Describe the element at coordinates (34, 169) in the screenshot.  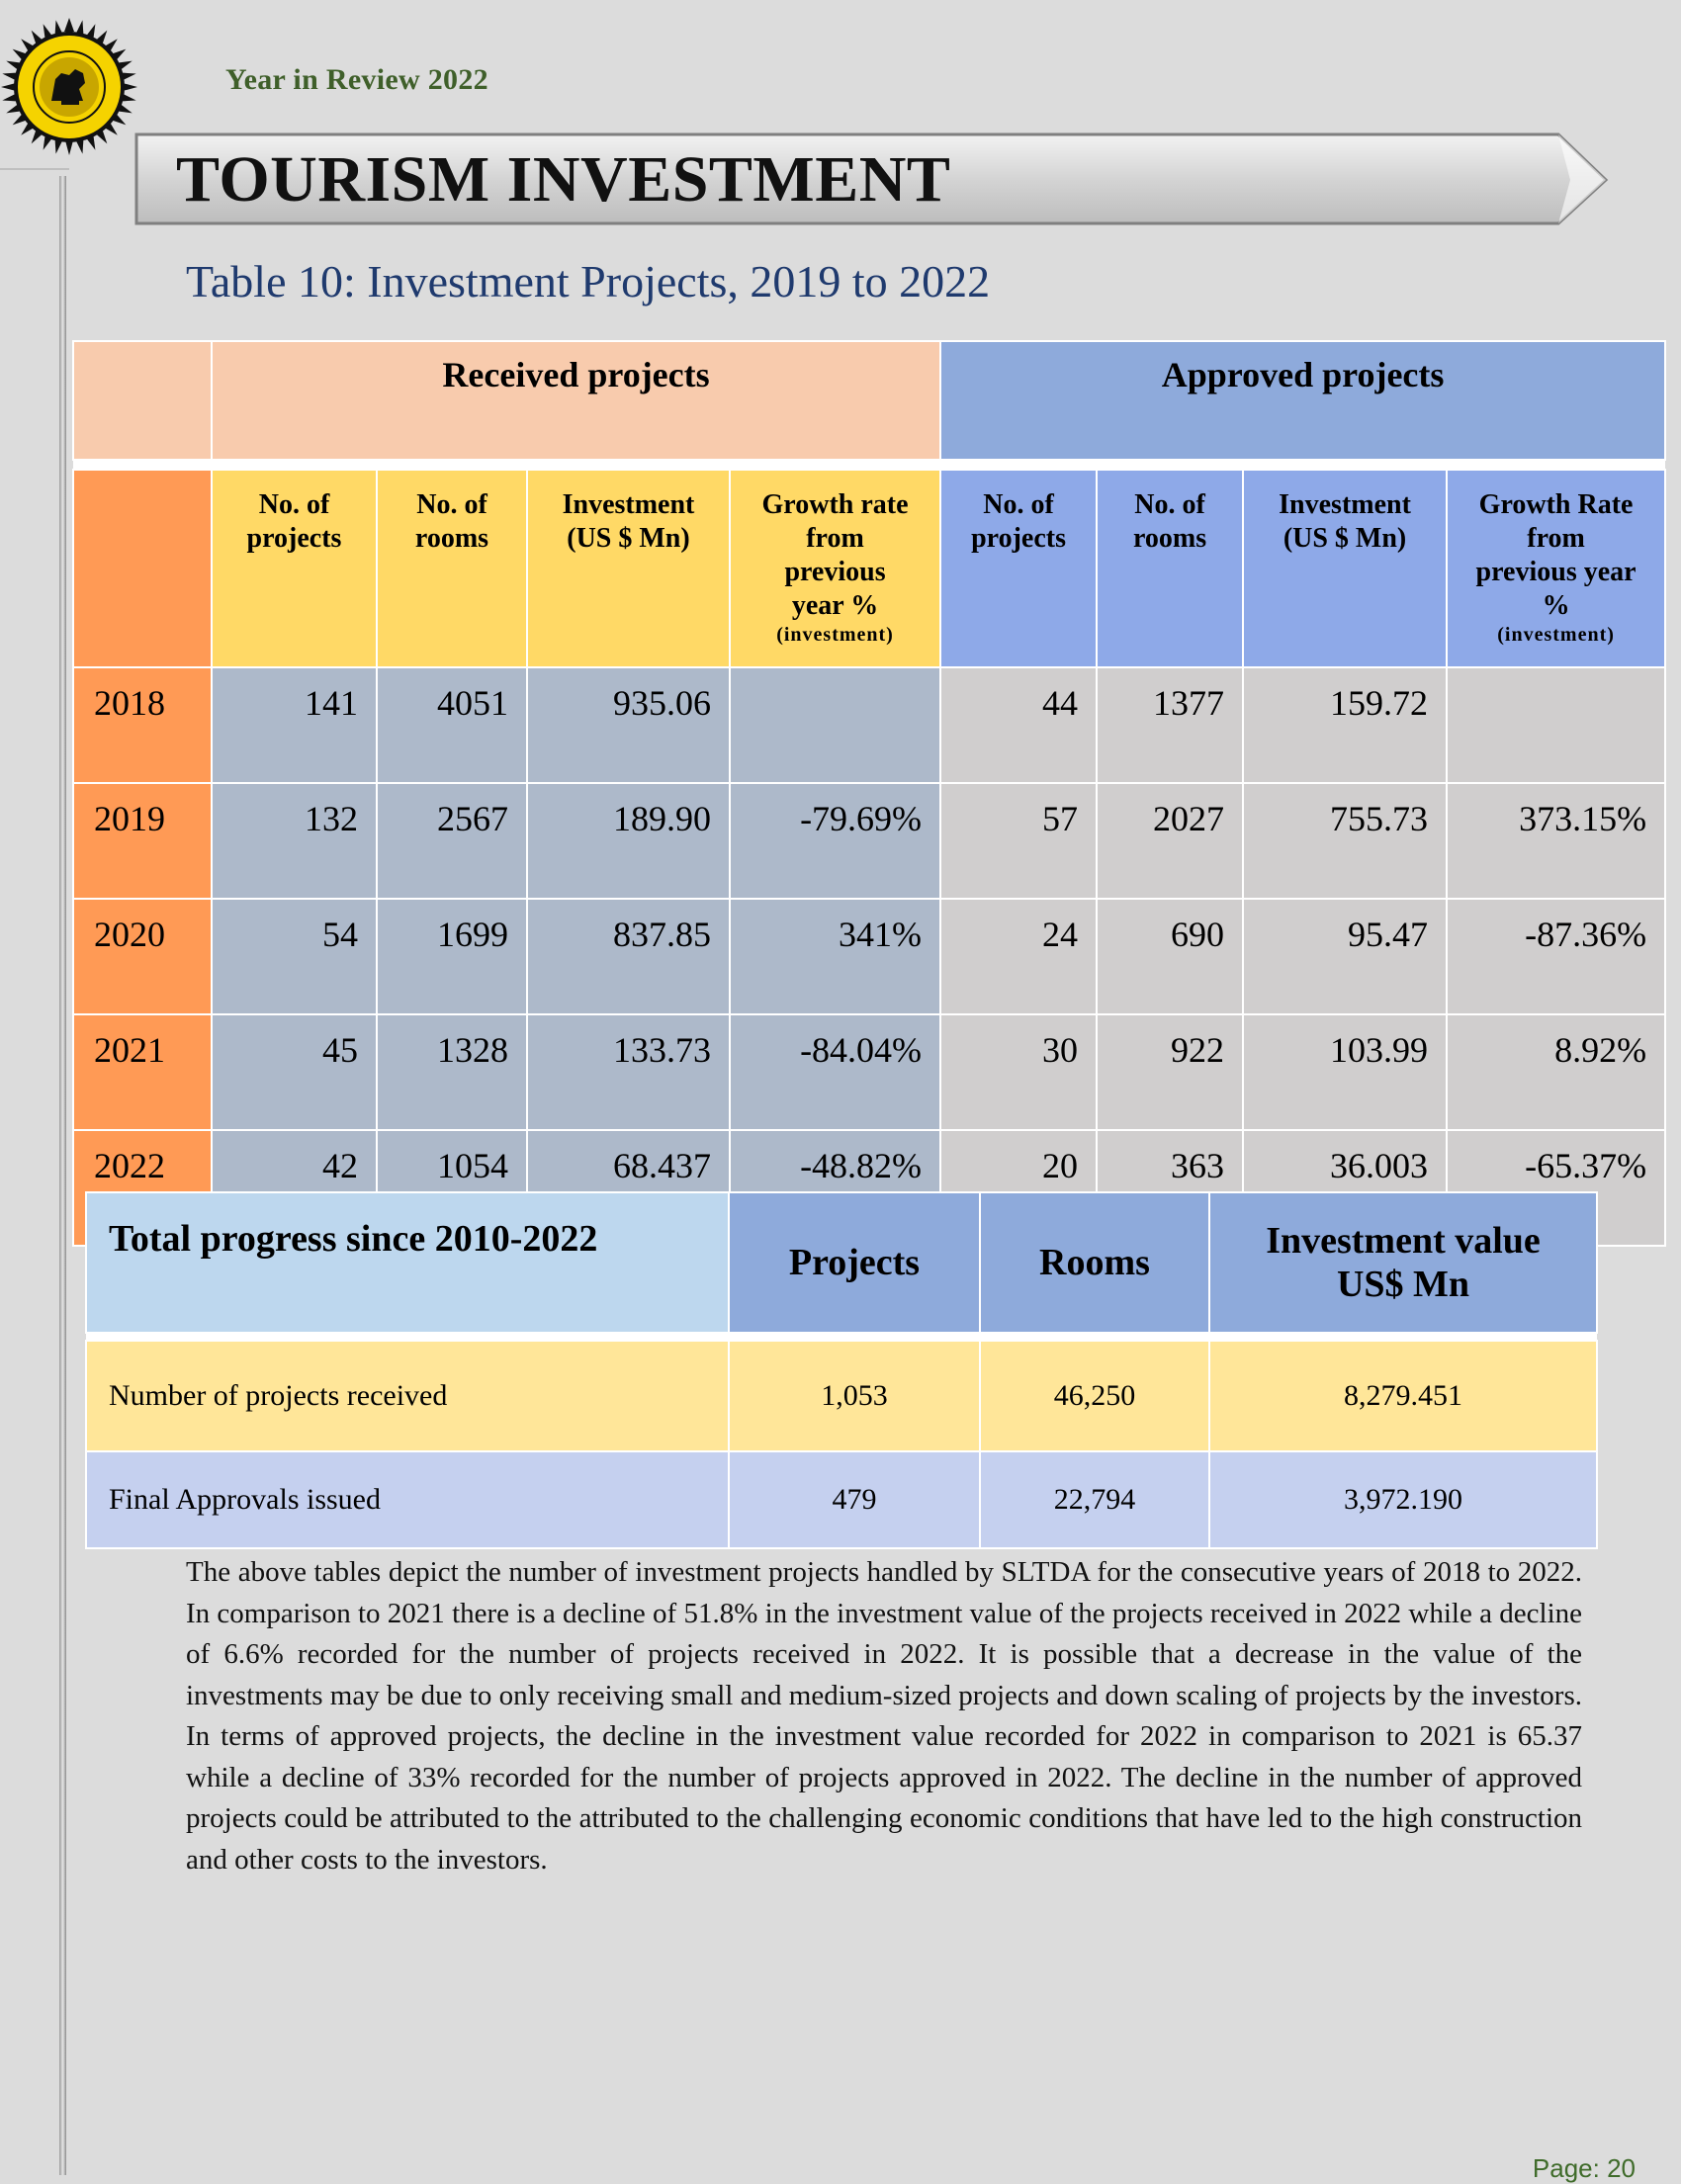
I see `top-rule` at that location.